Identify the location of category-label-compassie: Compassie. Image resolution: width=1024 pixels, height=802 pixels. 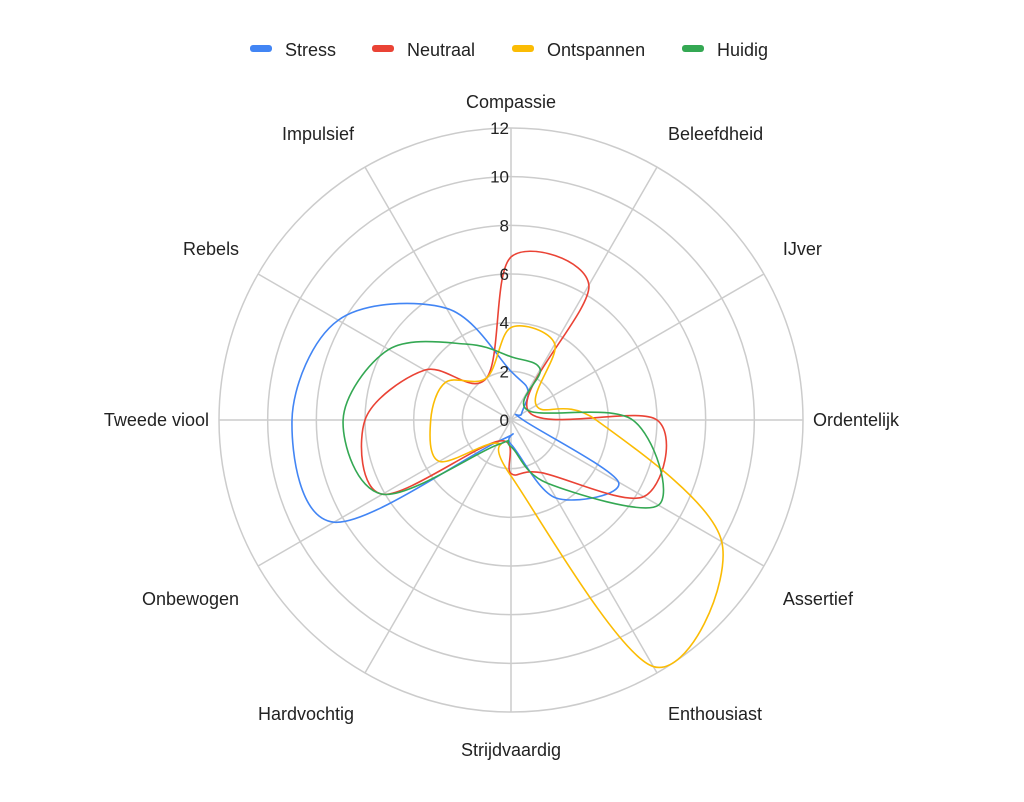
(511, 102).